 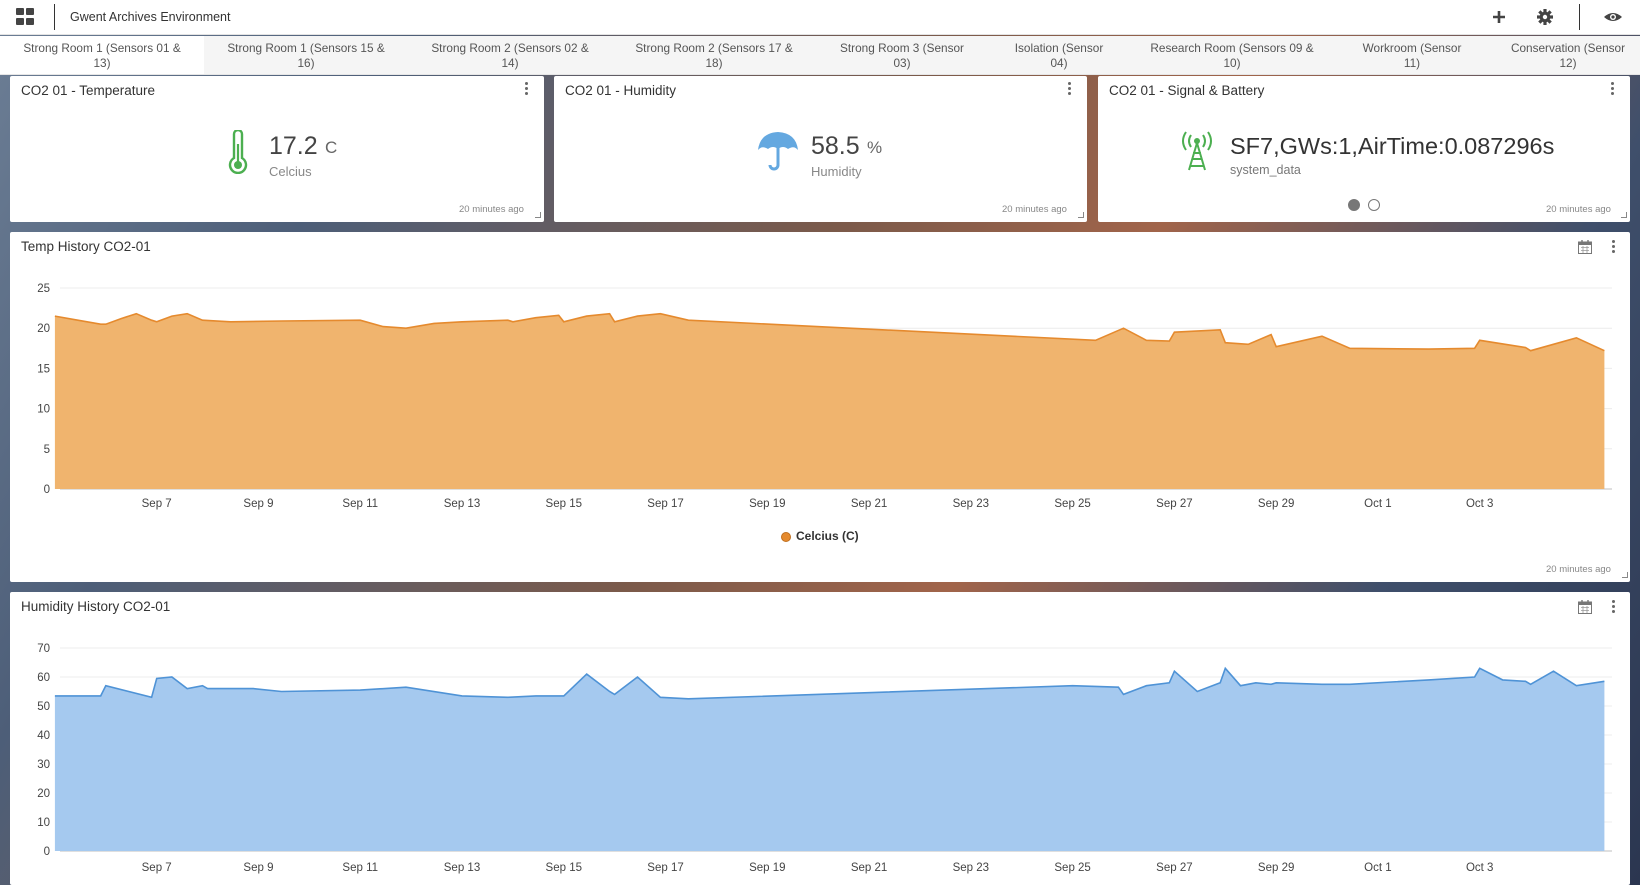 I want to click on tab-strong-room-1-sensors-01-13: Strong Room 1 (Sensors 01 & 13), so click(x=102, y=55).